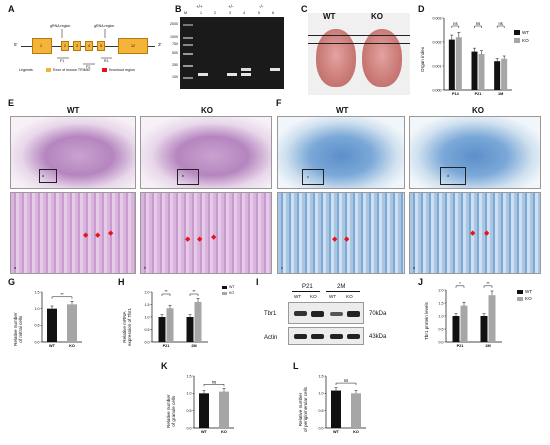 This screenshot has width=550, height=445. What do you see at coordinates (58, 319) in the screenshot?
I see `chart-g-svg: 0.0 0.5 1.0 1.5 WT KO **` at bounding box center [58, 319].